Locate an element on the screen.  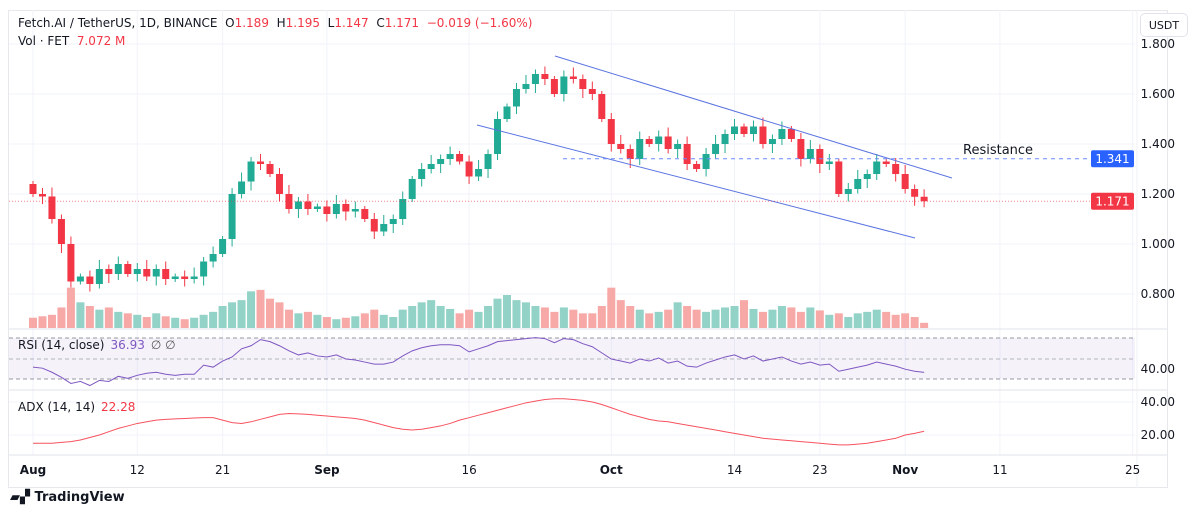
brand-name: TradingView is located at coordinates (79, 497).